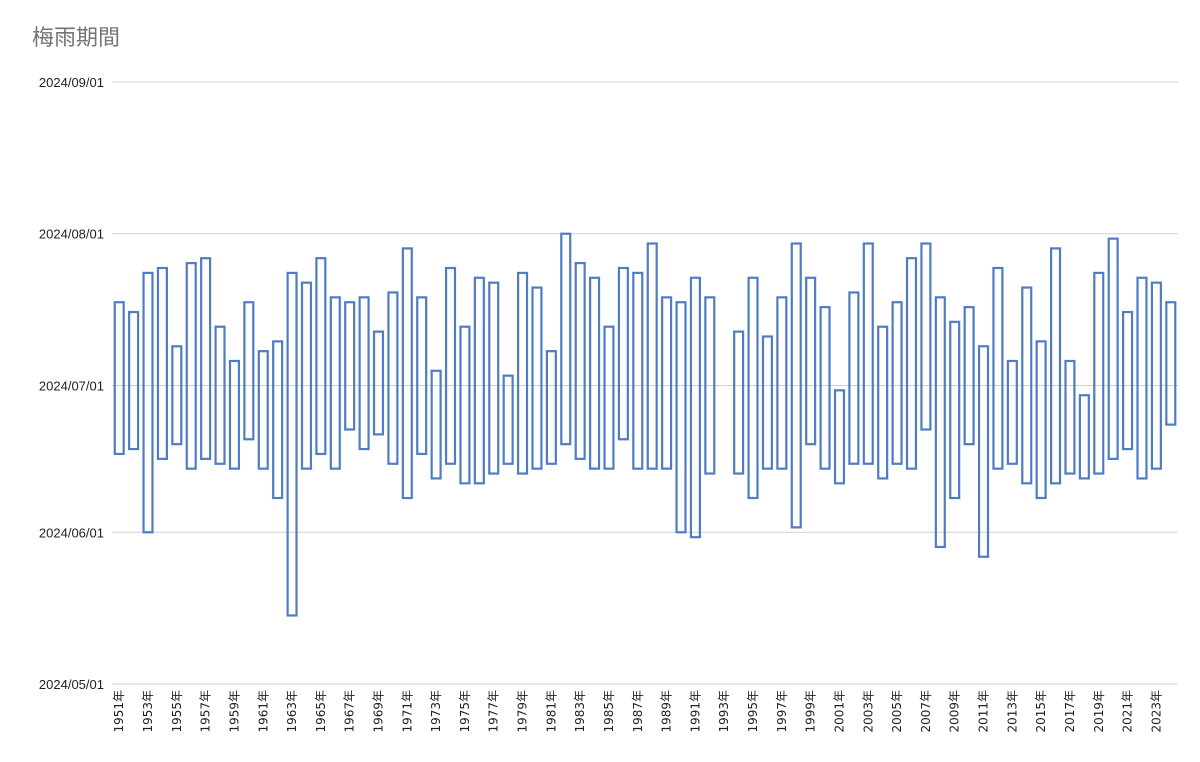 The width and height of the screenshot is (1200, 762). What do you see at coordinates (379, 711) in the screenshot?
I see `x-tick-label: 1969年` at bounding box center [379, 711].